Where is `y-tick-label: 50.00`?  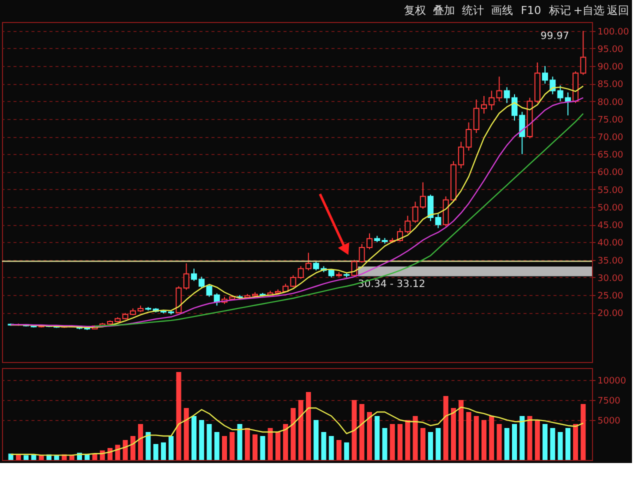
y-tick-label: 50.00 is located at coordinates (611, 208).